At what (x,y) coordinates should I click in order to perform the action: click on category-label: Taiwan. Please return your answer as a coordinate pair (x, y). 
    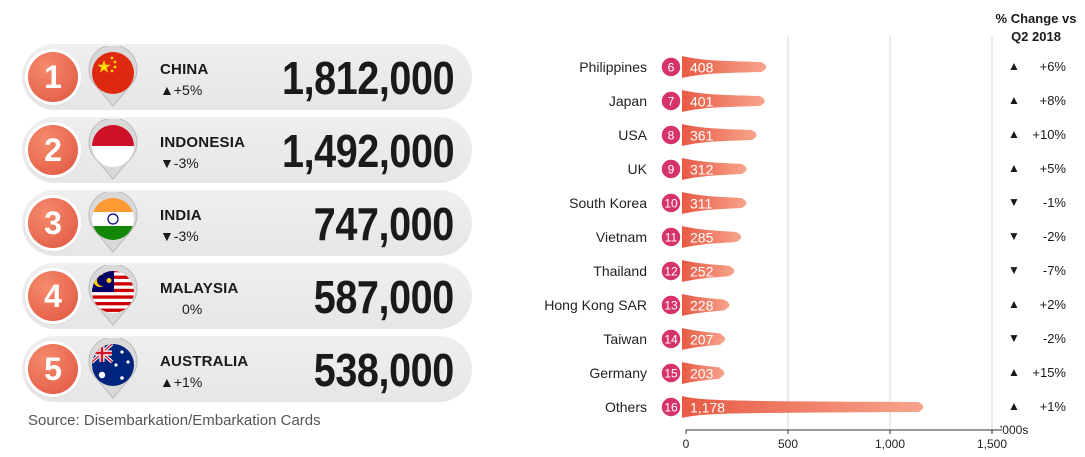
    Looking at the image, I should click on (625, 339).